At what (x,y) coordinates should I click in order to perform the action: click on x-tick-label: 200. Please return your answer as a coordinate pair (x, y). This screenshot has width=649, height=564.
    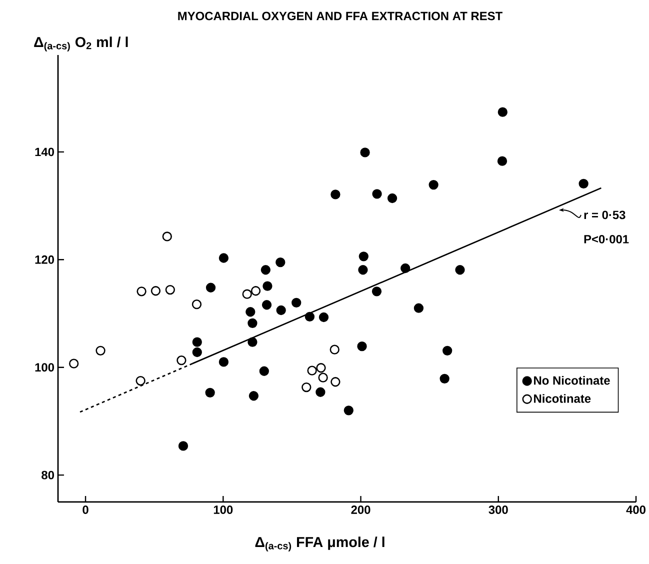
    Looking at the image, I should click on (360, 510).